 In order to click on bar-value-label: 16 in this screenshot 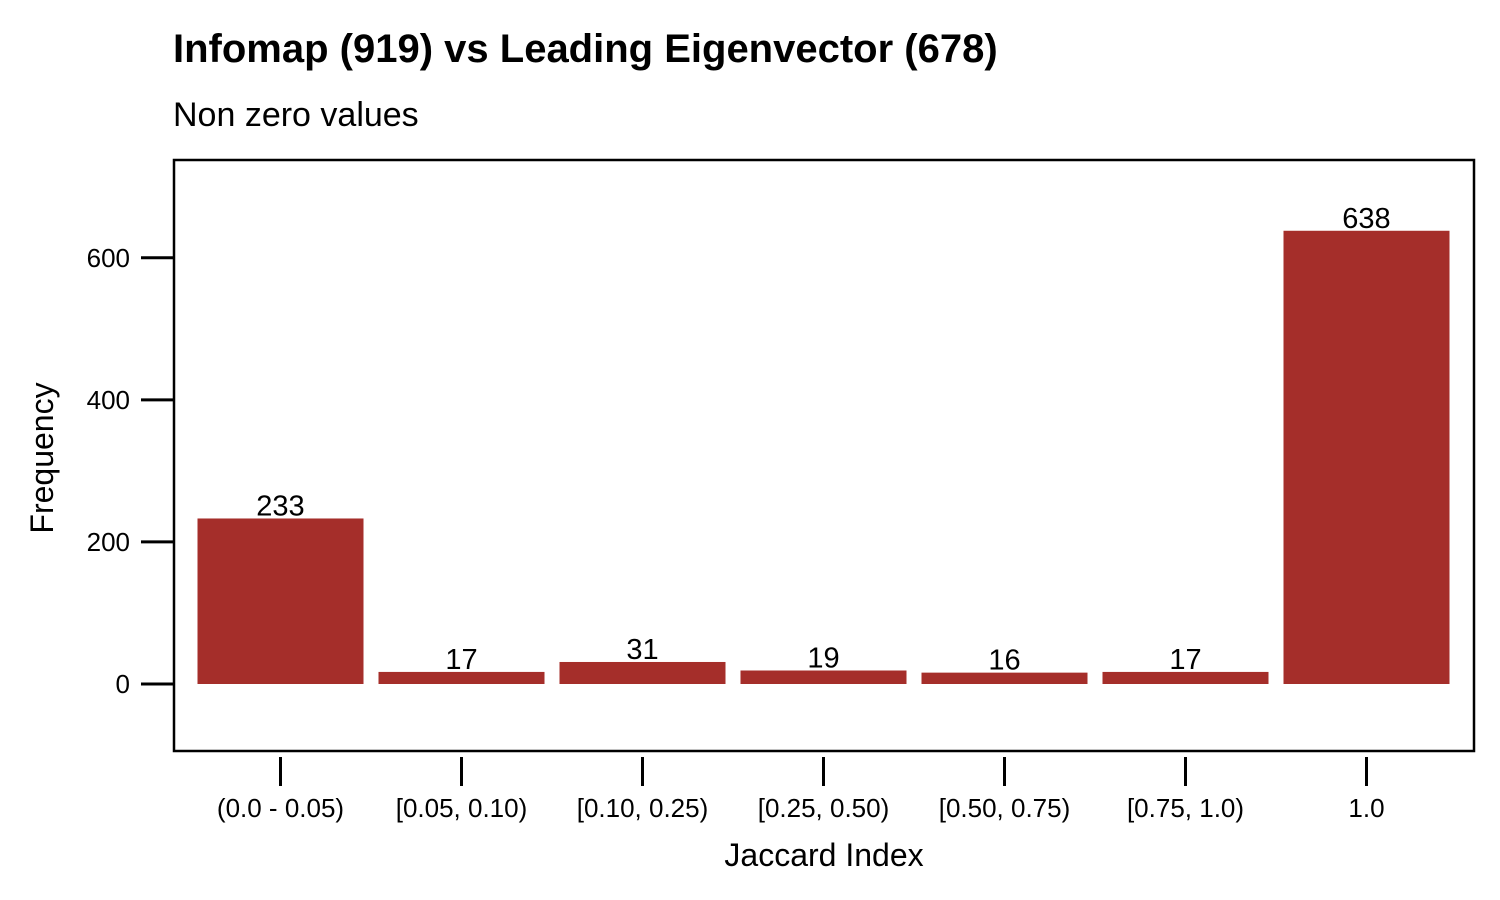, I will do `click(1004, 661)`.